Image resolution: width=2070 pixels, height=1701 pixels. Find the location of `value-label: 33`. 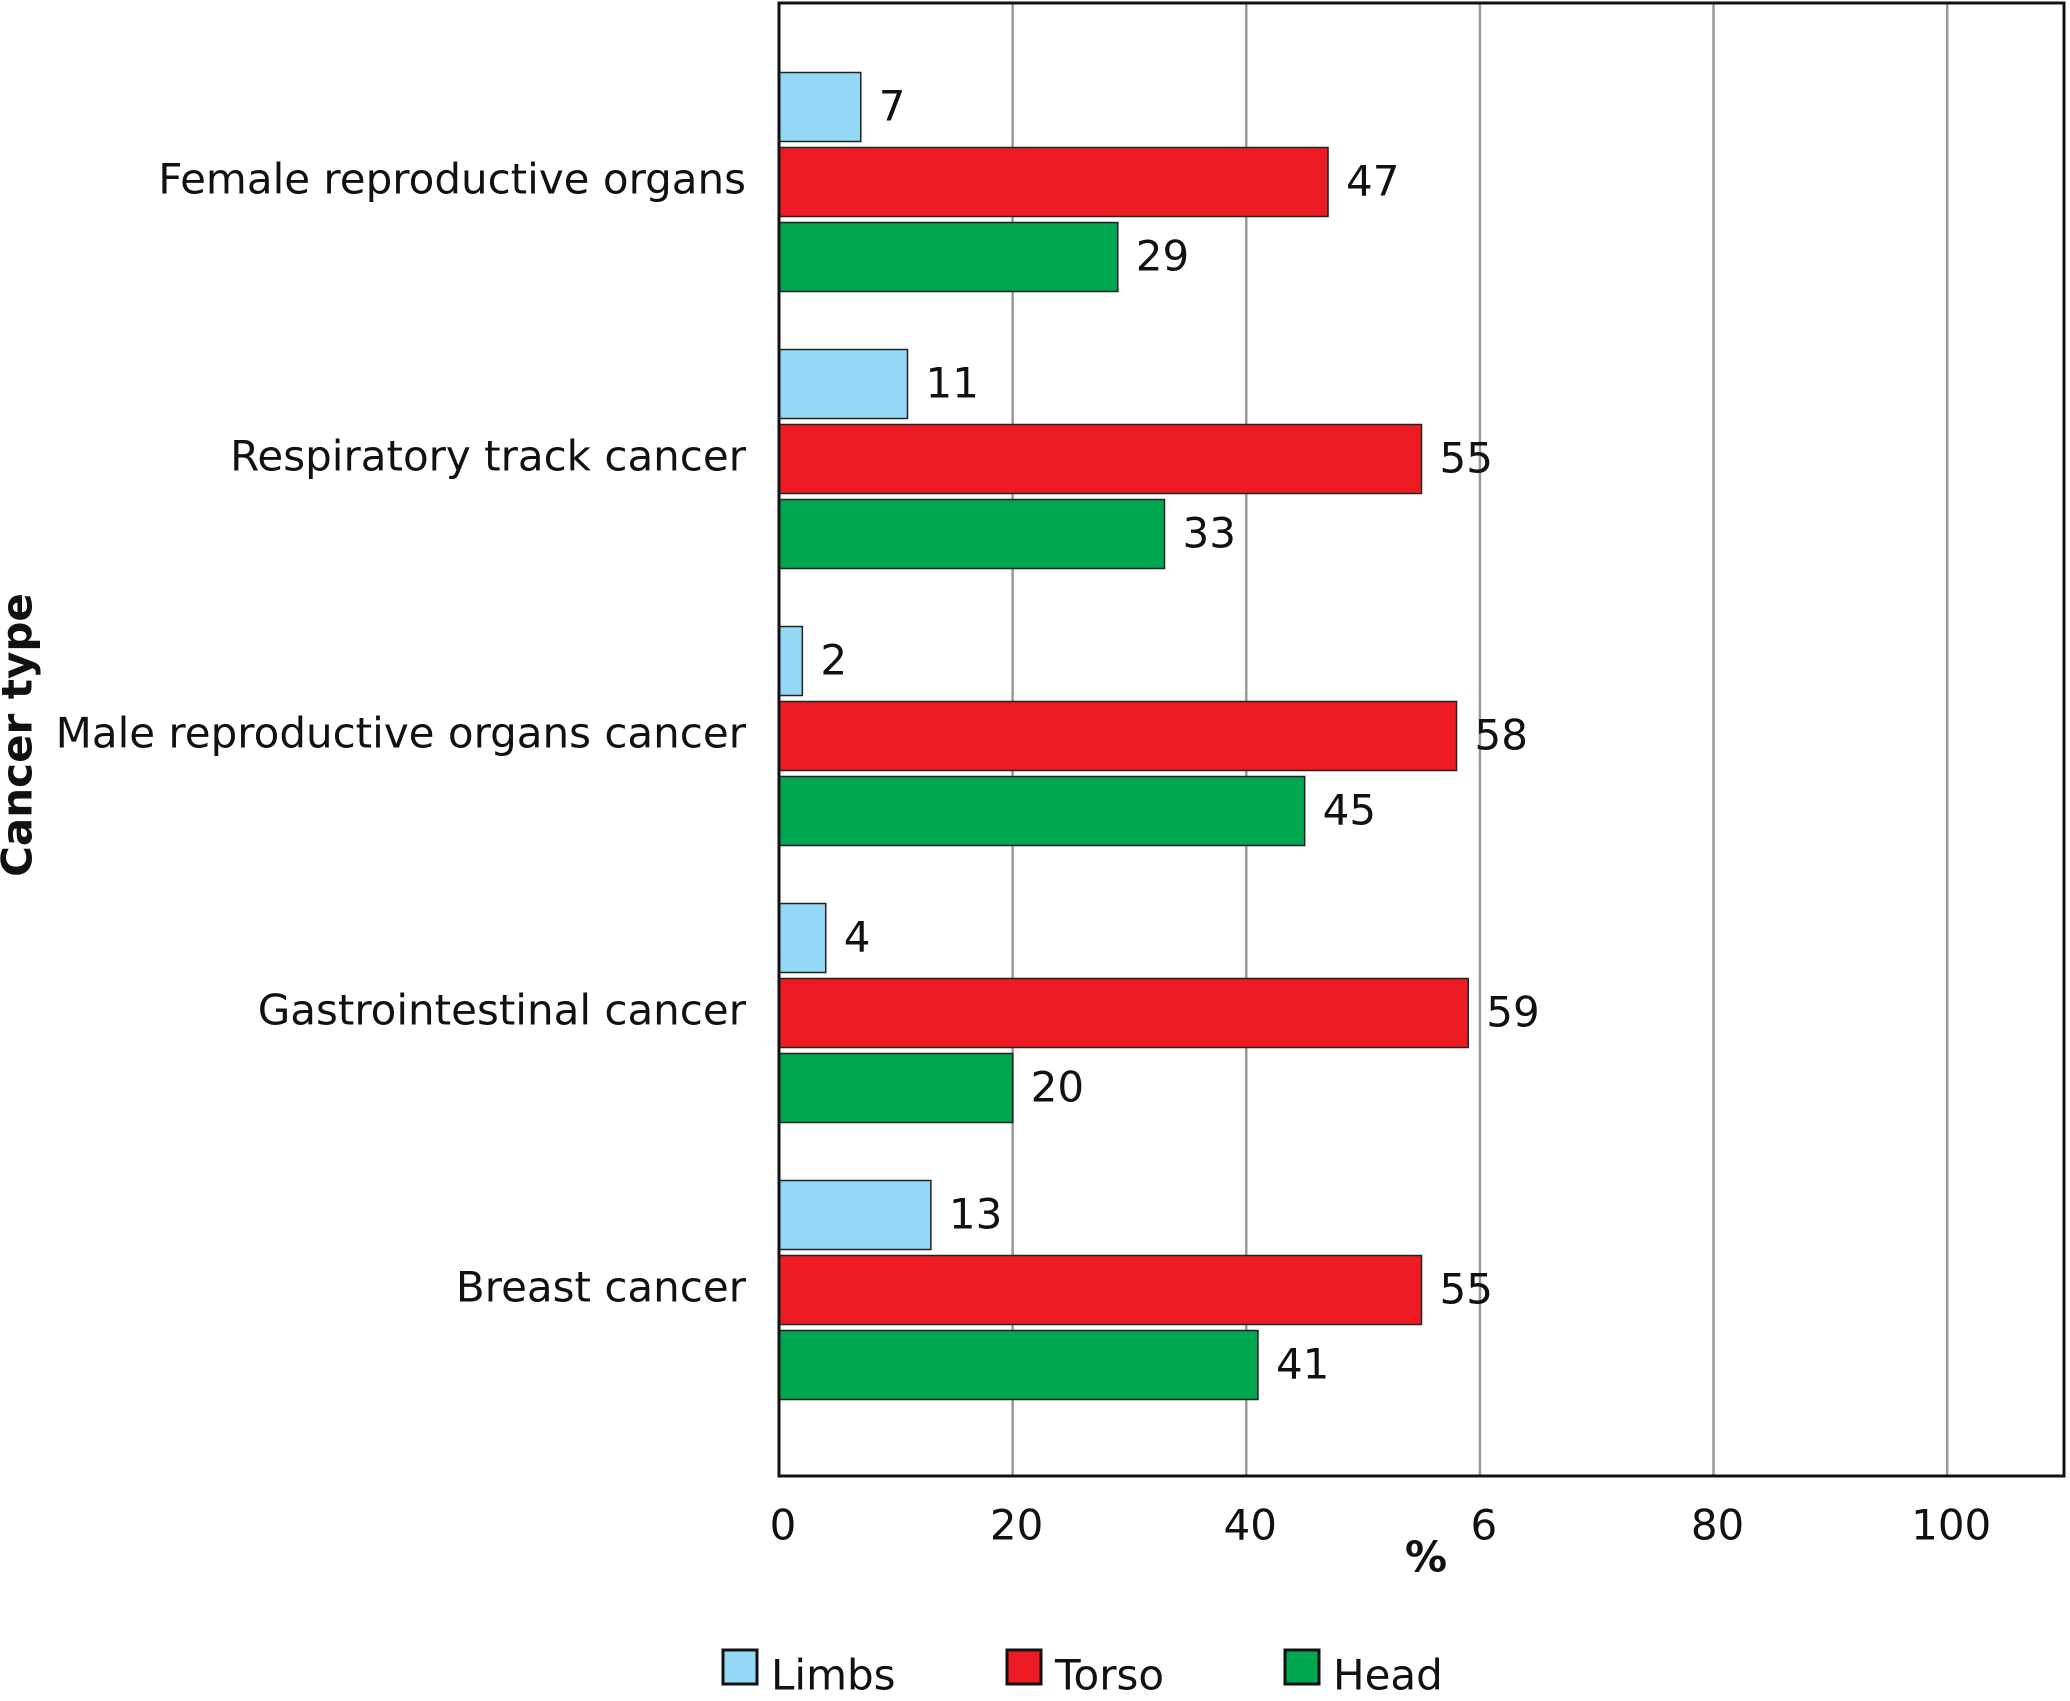

value-label: 33 is located at coordinates (1209, 533).